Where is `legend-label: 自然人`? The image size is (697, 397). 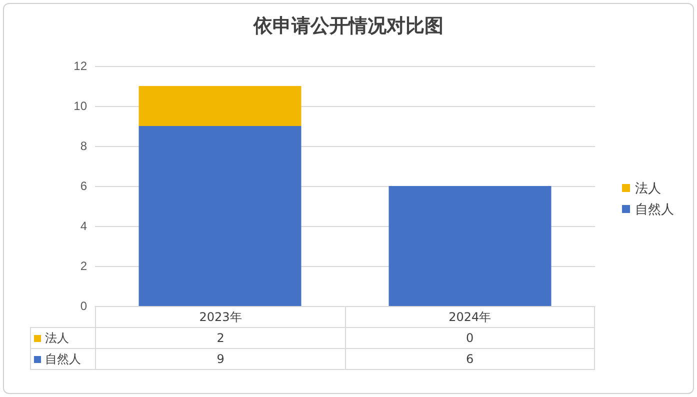
legend-label: 自然人 is located at coordinates (654, 209).